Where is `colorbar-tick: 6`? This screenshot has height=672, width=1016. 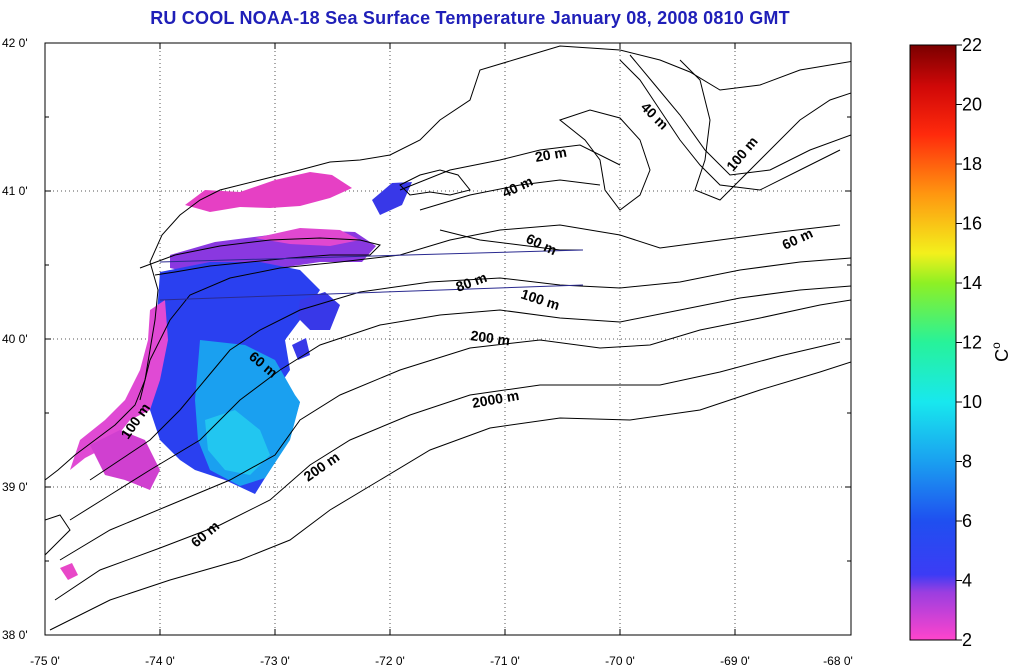 colorbar-tick: 6 is located at coordinates (967, 521).